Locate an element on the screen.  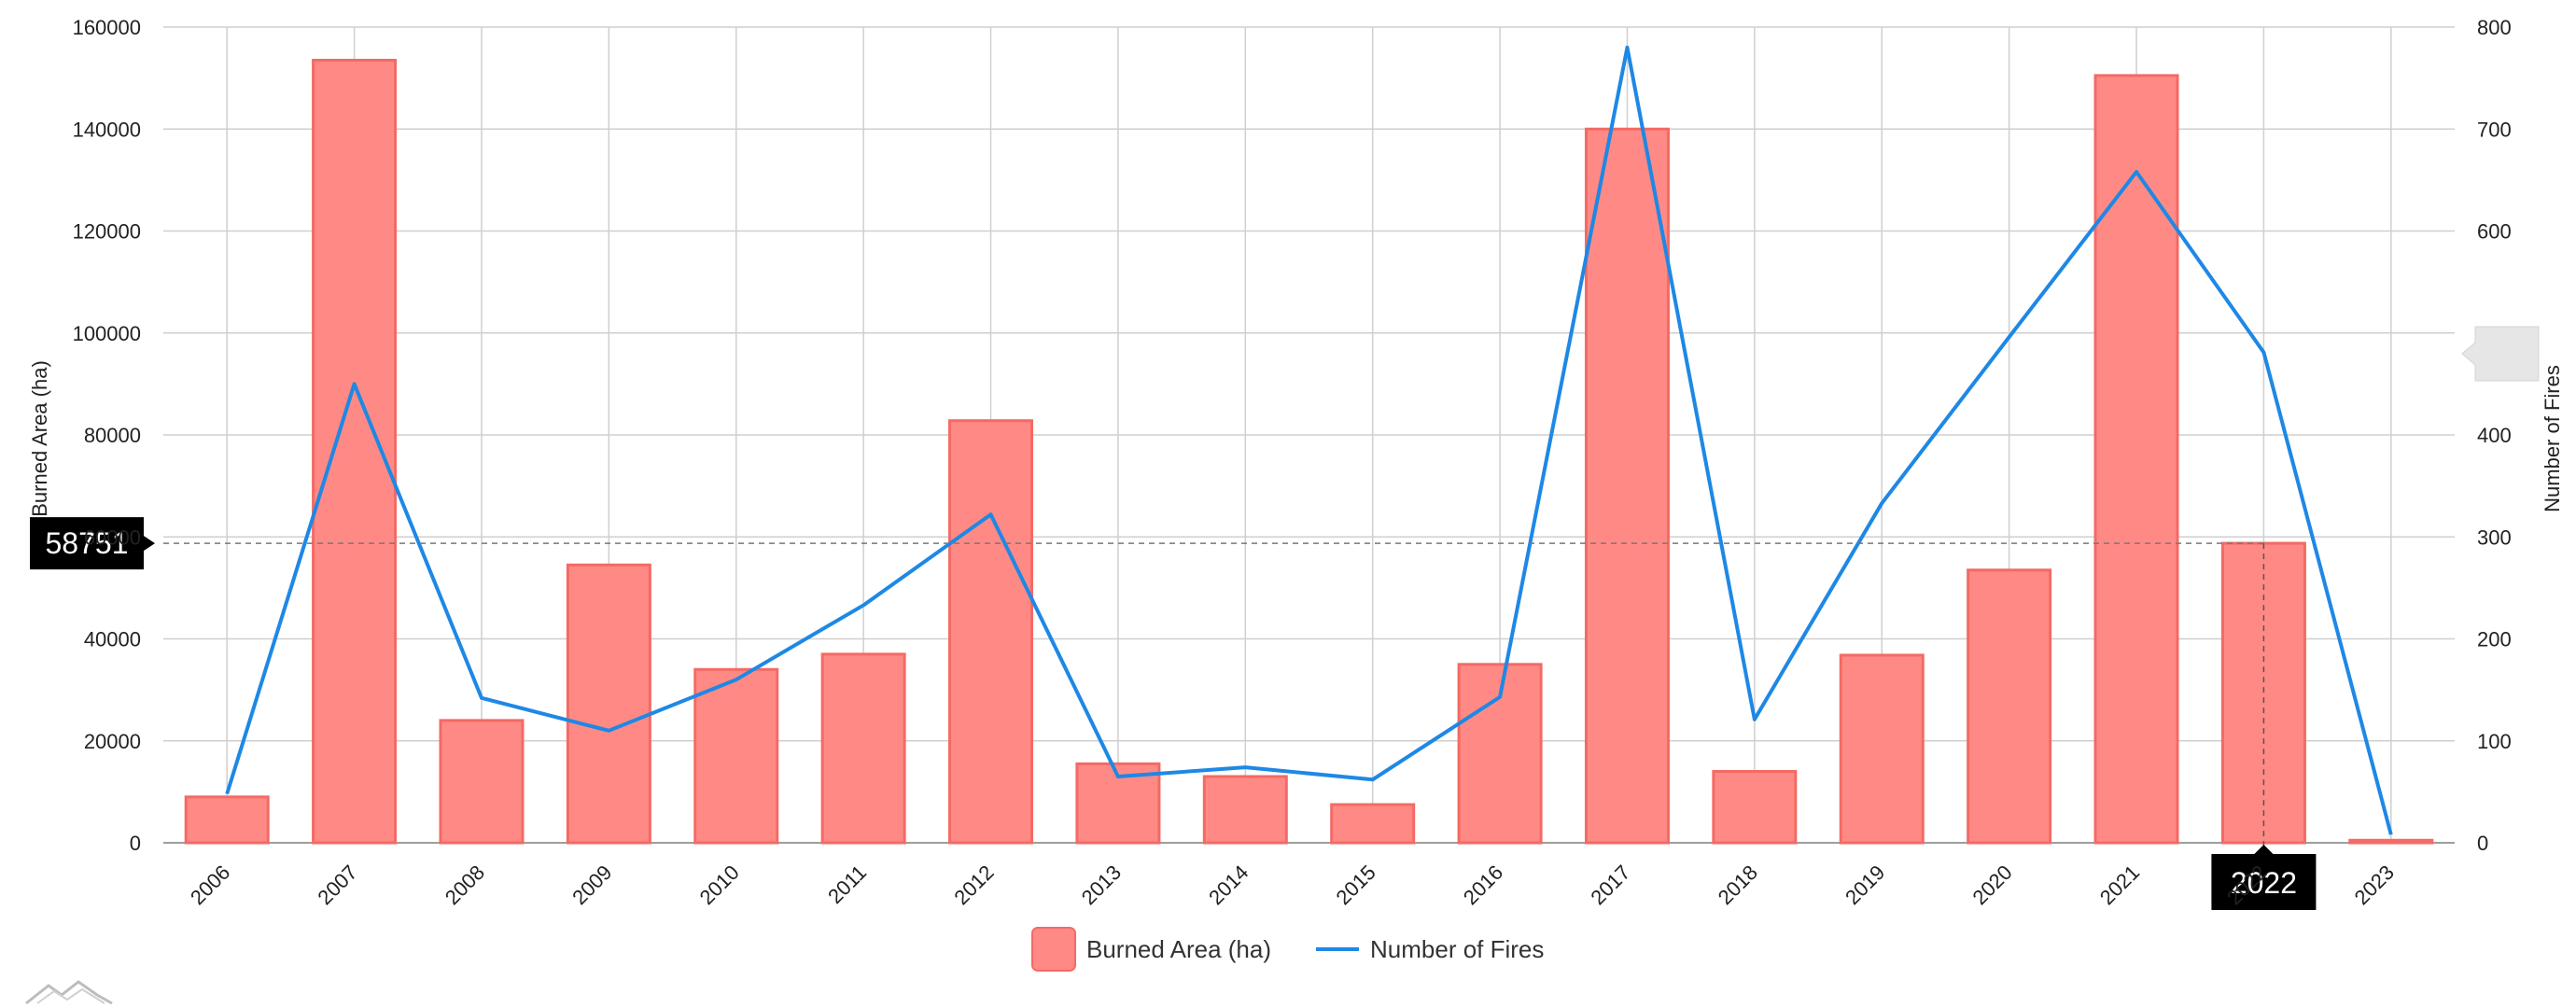
cursor-x-label-bg is located at coordinates (2264, 877).